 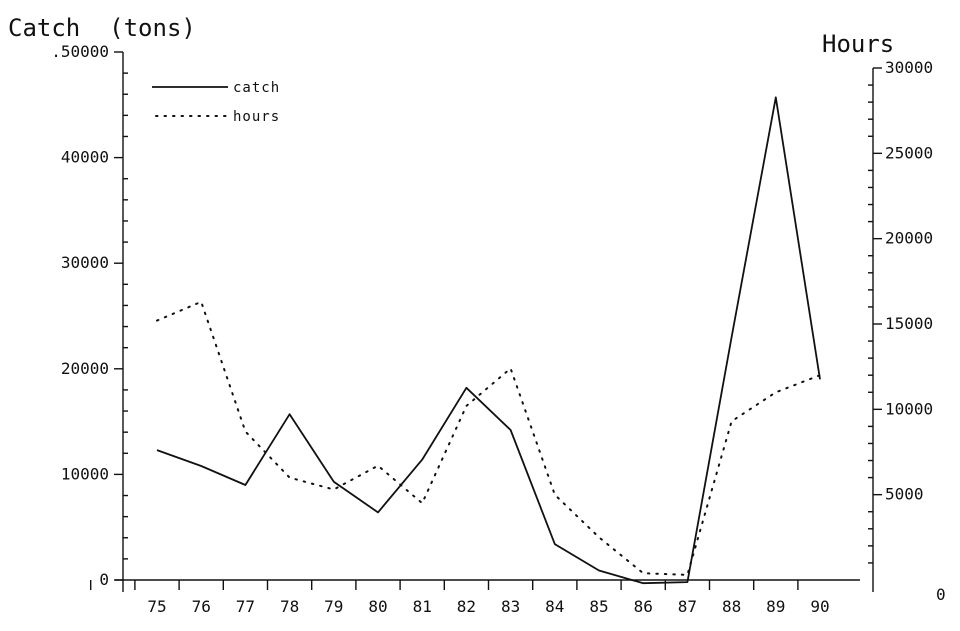 I want to click on right-axis-ticks: 0 5000 10000 15000 20000 25000 30000, so click(x=907, y=331).